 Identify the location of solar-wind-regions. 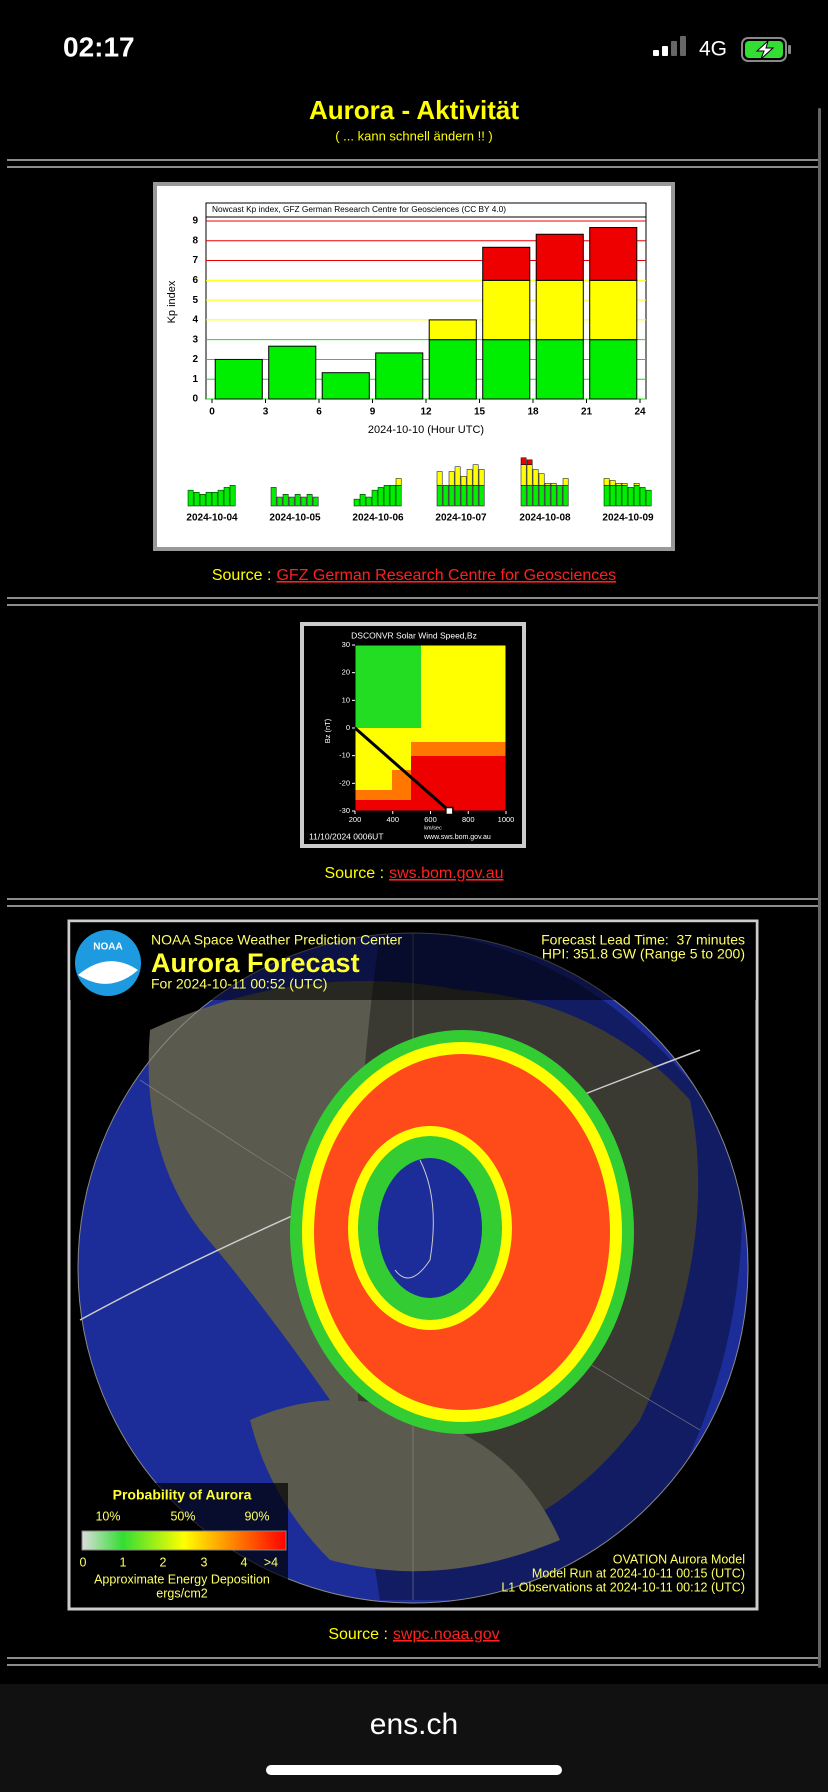
(430, 728).